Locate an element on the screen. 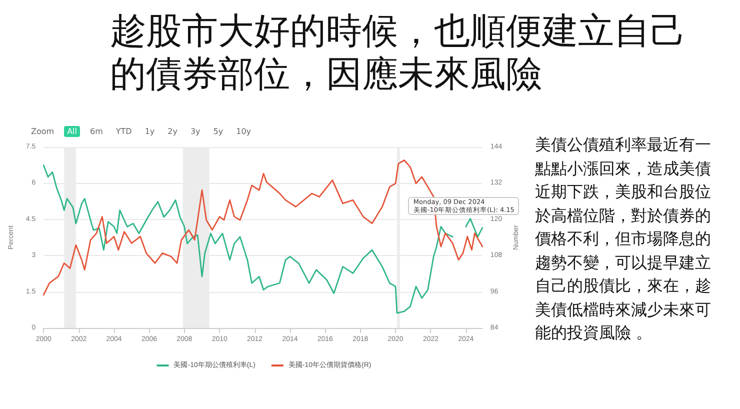  text: Zoom is located at coordinates (43, 131).